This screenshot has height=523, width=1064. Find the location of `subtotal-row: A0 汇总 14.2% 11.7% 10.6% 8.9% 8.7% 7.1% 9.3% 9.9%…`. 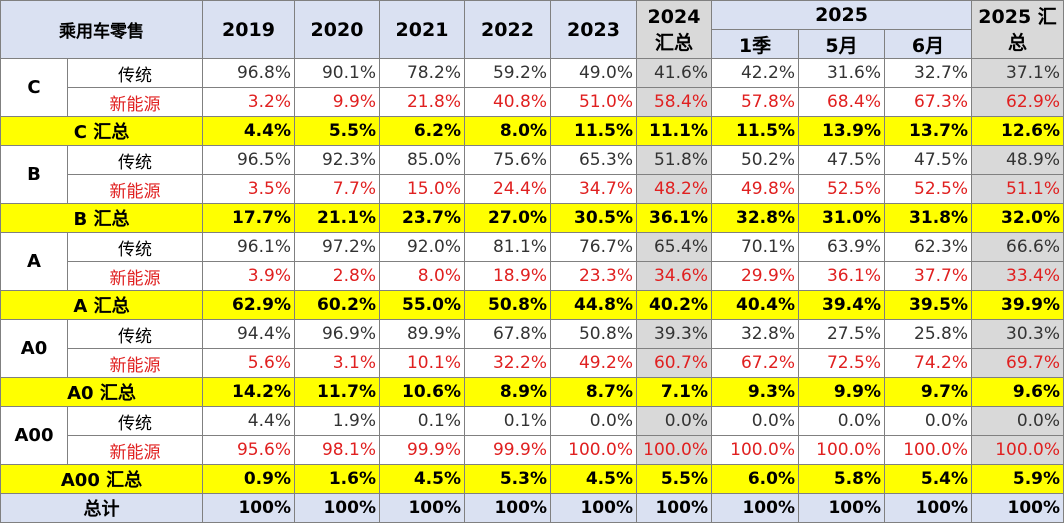

subtotal-row: A0 汇总 14.2% 11.7% 10.6% 8.9% 8.7% 7.1% 9.3% 9.9%… is located at coordinates (532, 392).